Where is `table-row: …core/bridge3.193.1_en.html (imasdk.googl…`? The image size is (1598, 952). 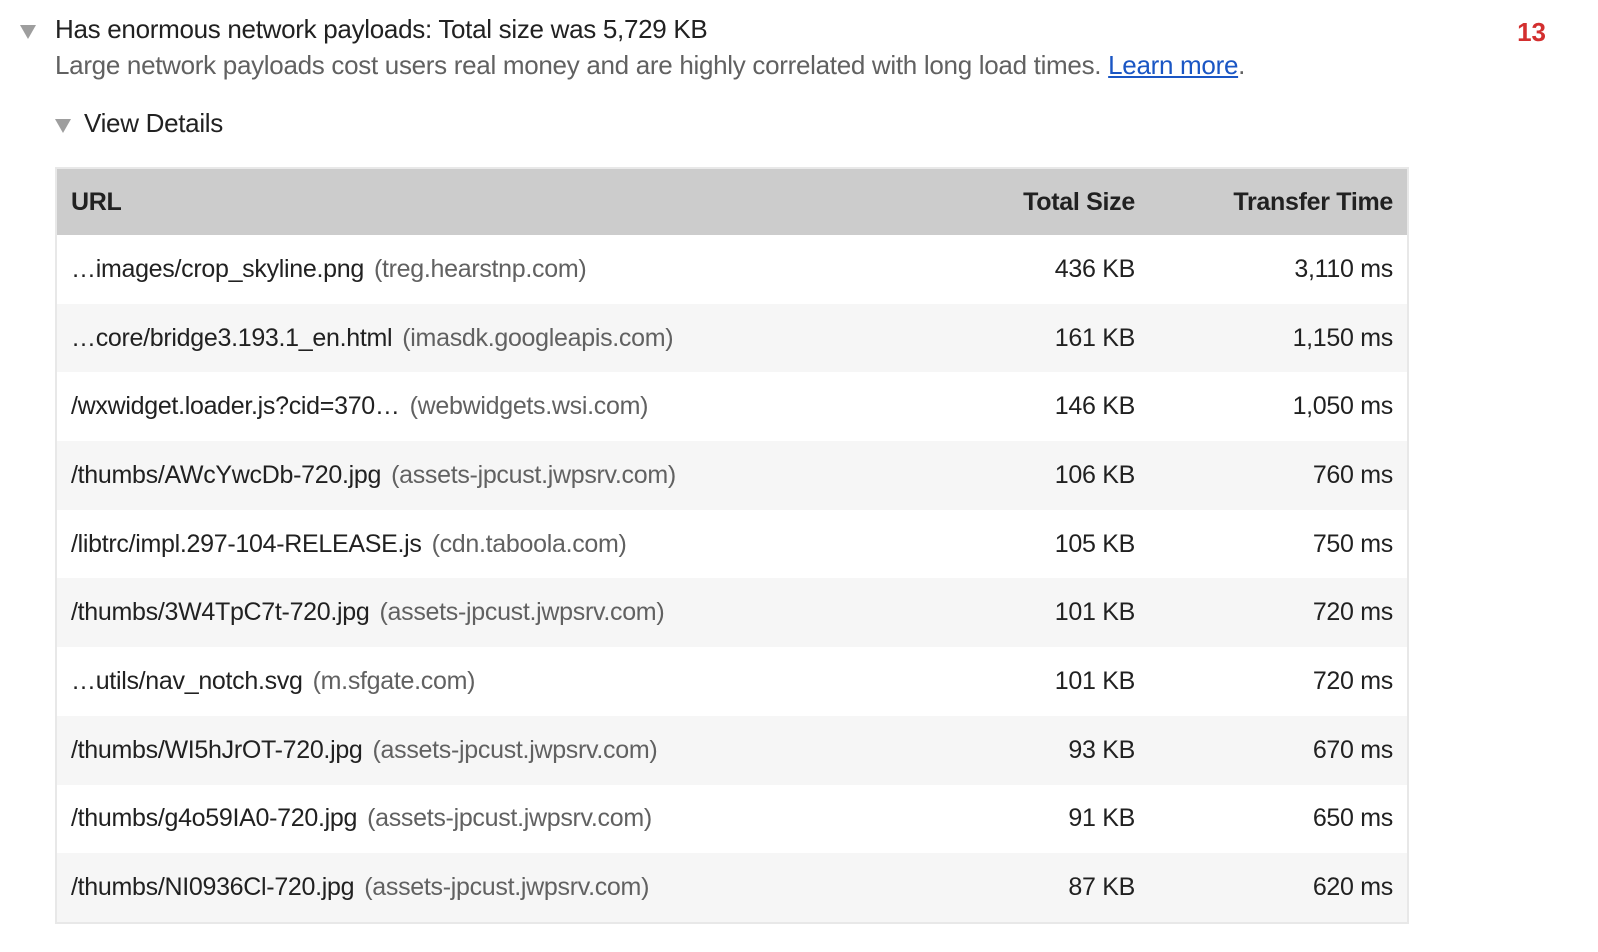
table-row: …core/bridge3.193.1_en.html (imasdk.googl… is located at coordinates (732, 338).